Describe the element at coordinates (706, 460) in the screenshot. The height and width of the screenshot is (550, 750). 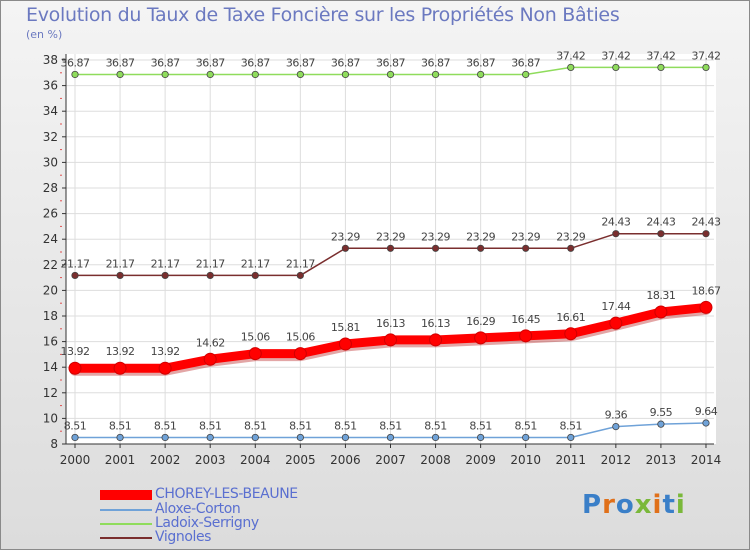
I see `x-tick-label: 2014` at that location.